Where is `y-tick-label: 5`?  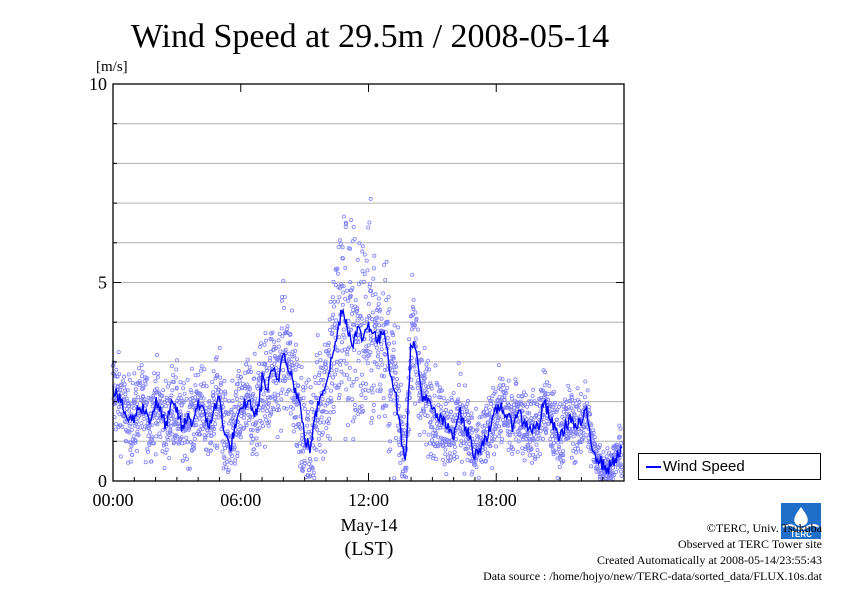
y-tick-label: 5 is located at coordinates (102, 283).